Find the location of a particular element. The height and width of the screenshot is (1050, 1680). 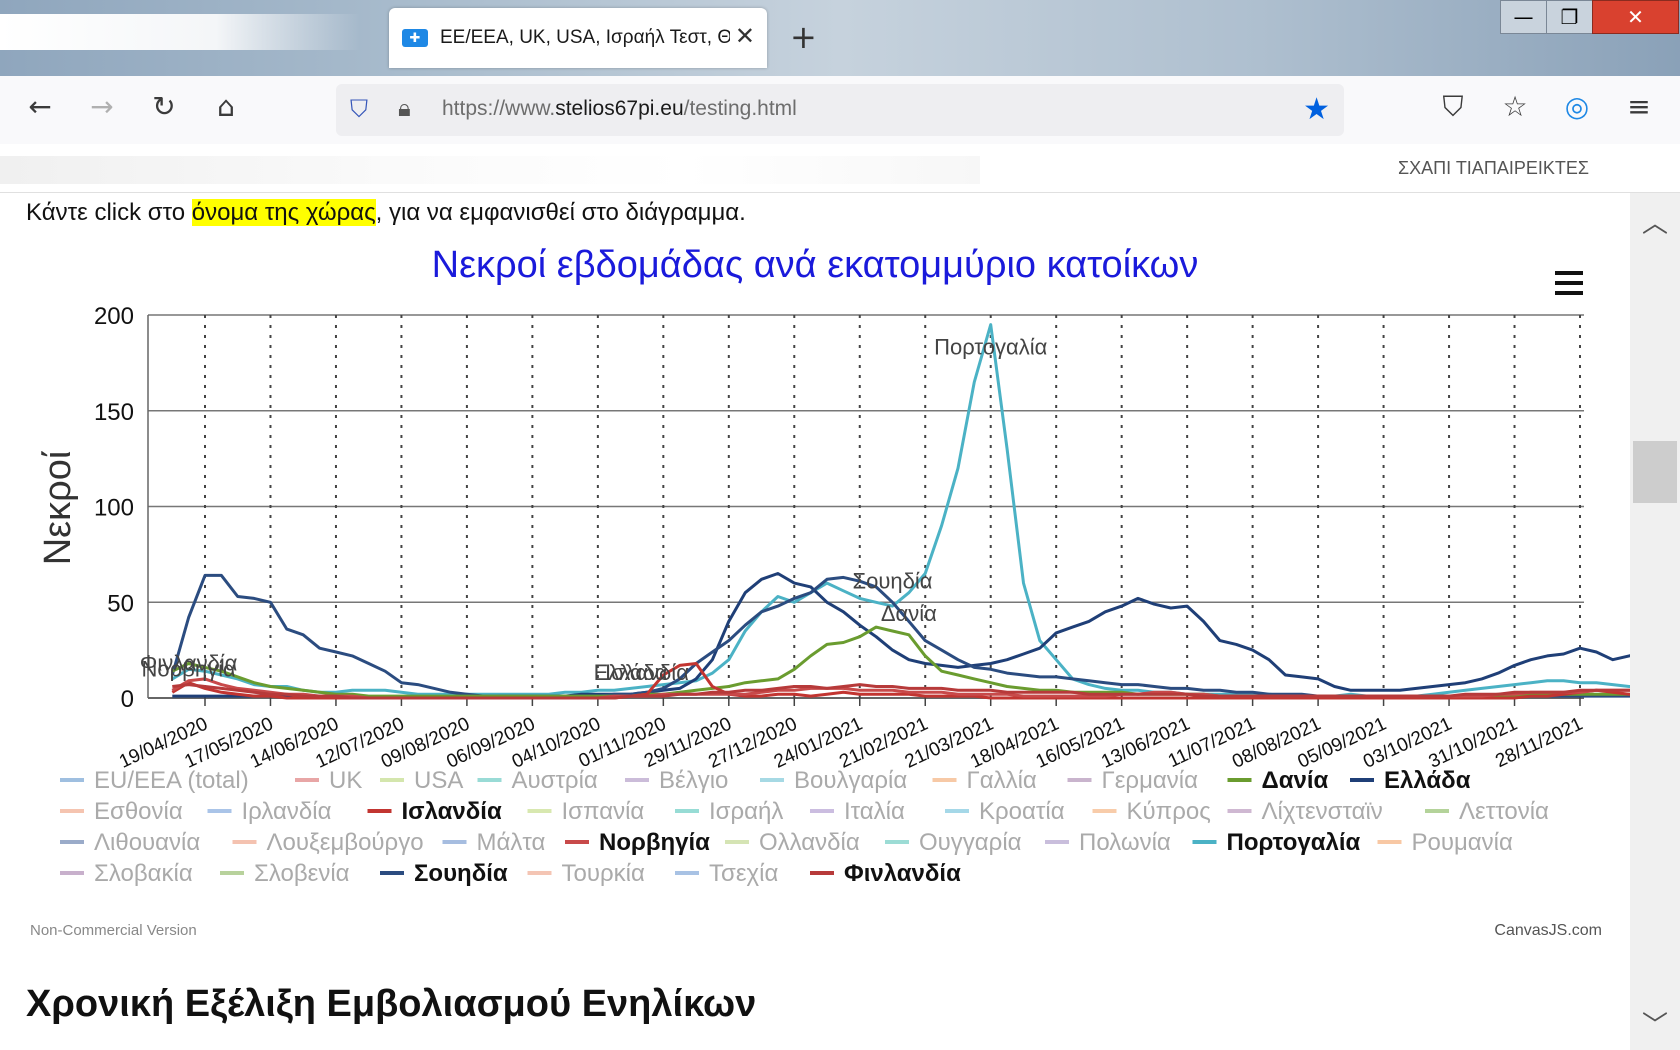

legend-item: Βουλγαρία is located at coordinates (833, 780).